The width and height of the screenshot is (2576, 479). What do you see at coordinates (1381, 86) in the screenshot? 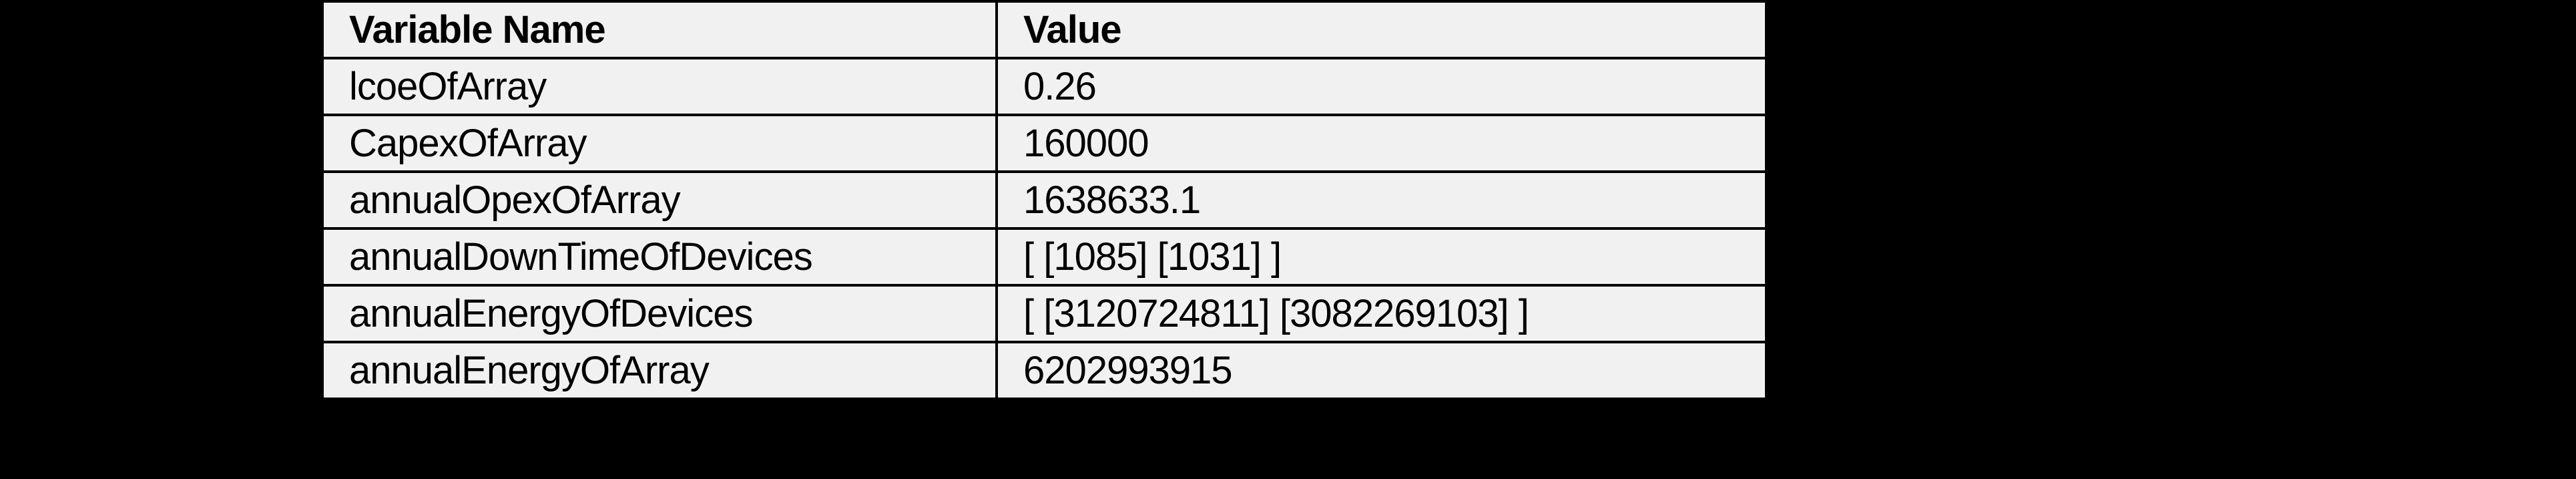
I see `variable-value-cell: 0.26` at bounding box center [1381, 86].